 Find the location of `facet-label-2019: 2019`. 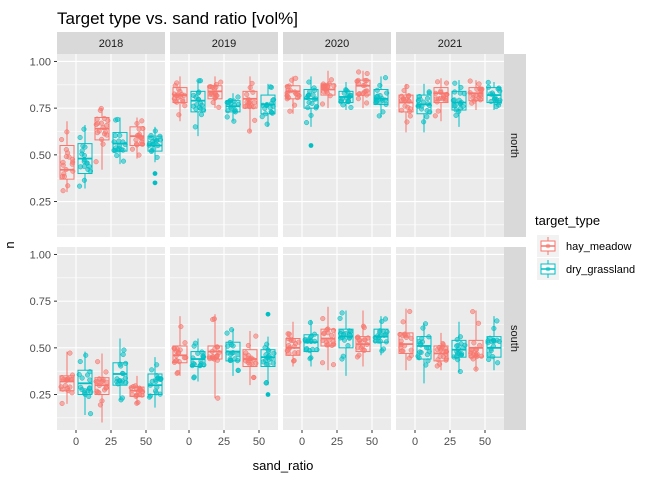

facet-label-2019: 2019 is located at coordinates (224, 44).